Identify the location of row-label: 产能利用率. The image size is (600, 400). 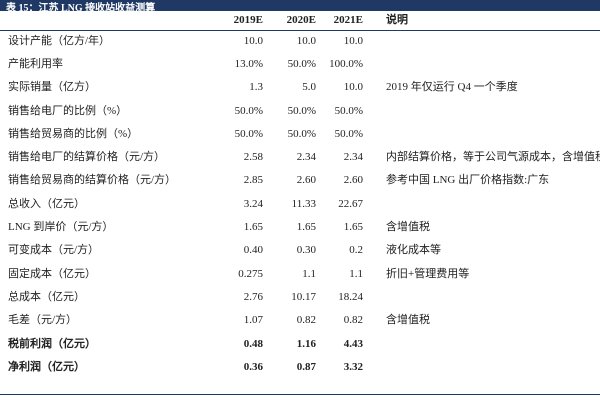
(35, 63).